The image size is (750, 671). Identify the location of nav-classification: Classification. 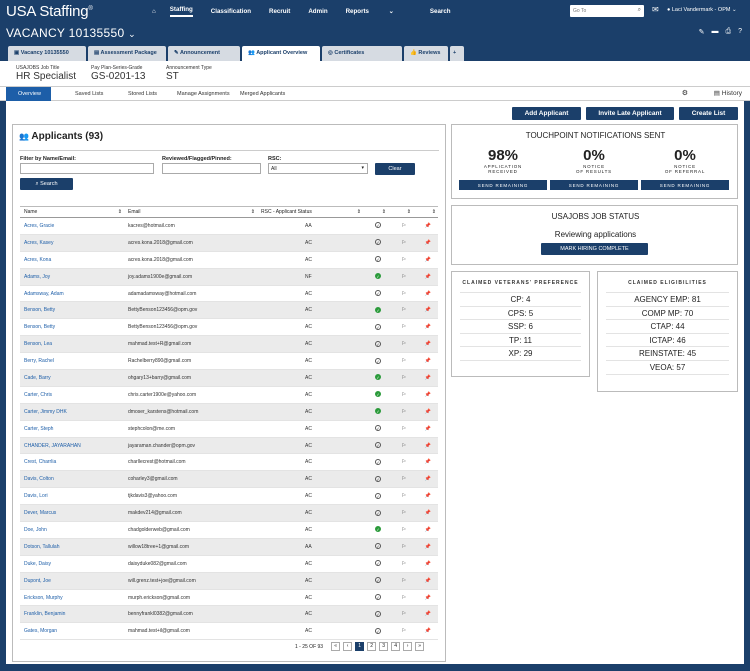
(231, 11).